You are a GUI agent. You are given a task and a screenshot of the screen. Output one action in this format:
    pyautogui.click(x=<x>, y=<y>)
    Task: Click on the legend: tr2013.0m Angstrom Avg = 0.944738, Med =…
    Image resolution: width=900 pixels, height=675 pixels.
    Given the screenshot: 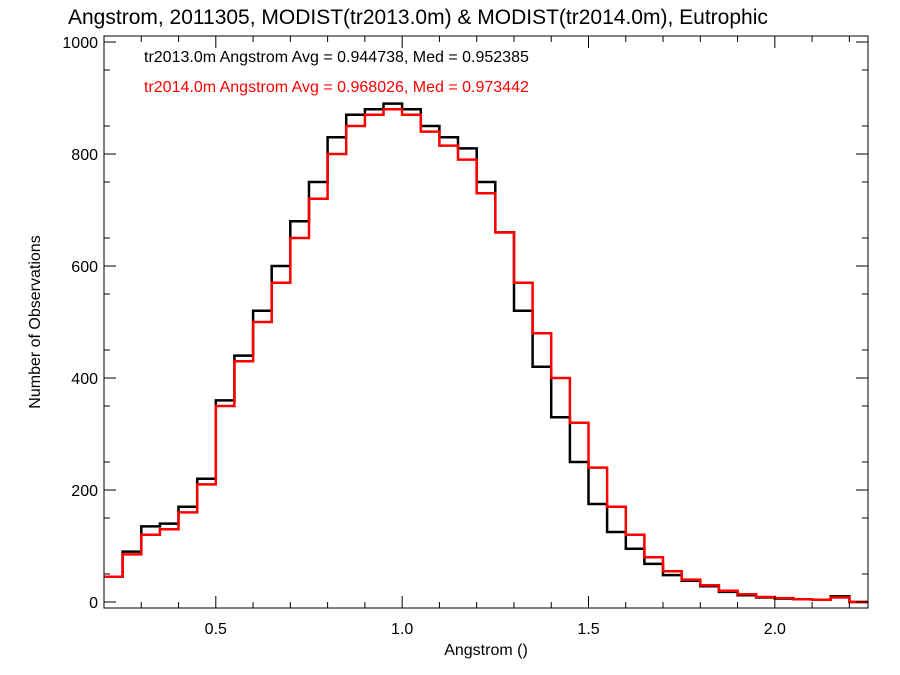 What is the action you would take?
    pyautogui.click(x=336, y=72)
    